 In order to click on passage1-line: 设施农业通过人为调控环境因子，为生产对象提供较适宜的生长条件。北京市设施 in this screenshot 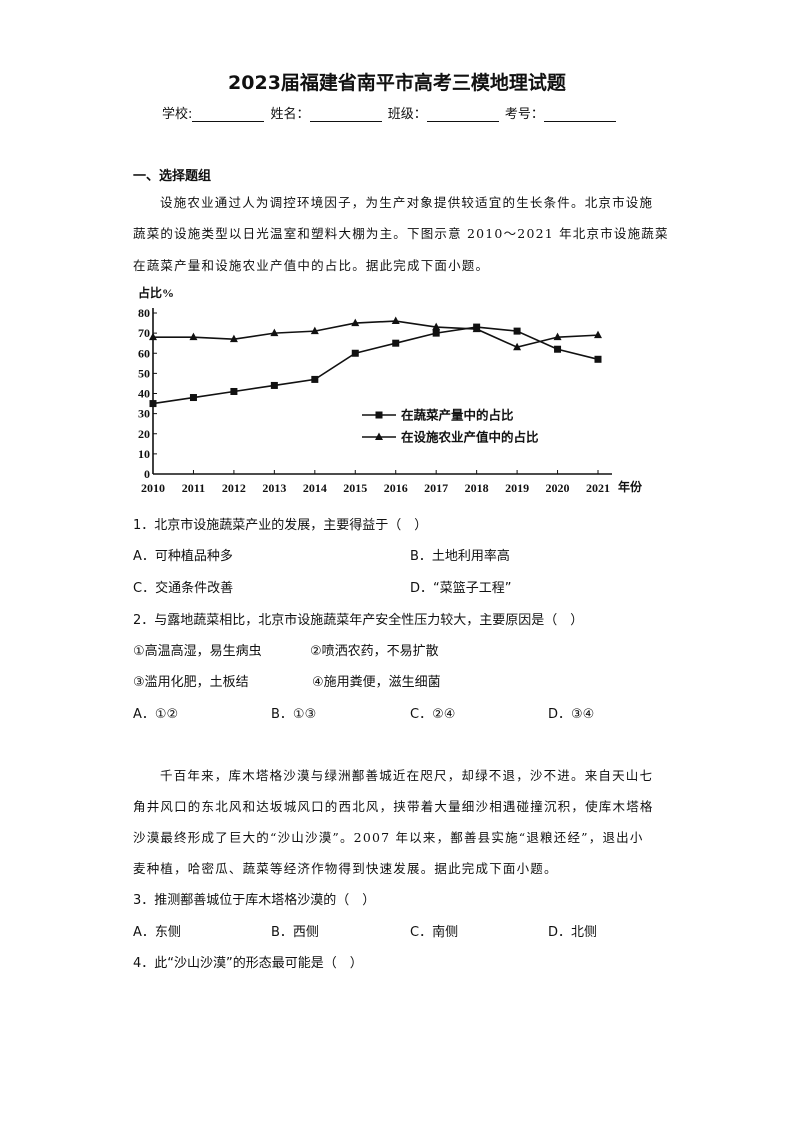, I will do `click(407, 202)`.